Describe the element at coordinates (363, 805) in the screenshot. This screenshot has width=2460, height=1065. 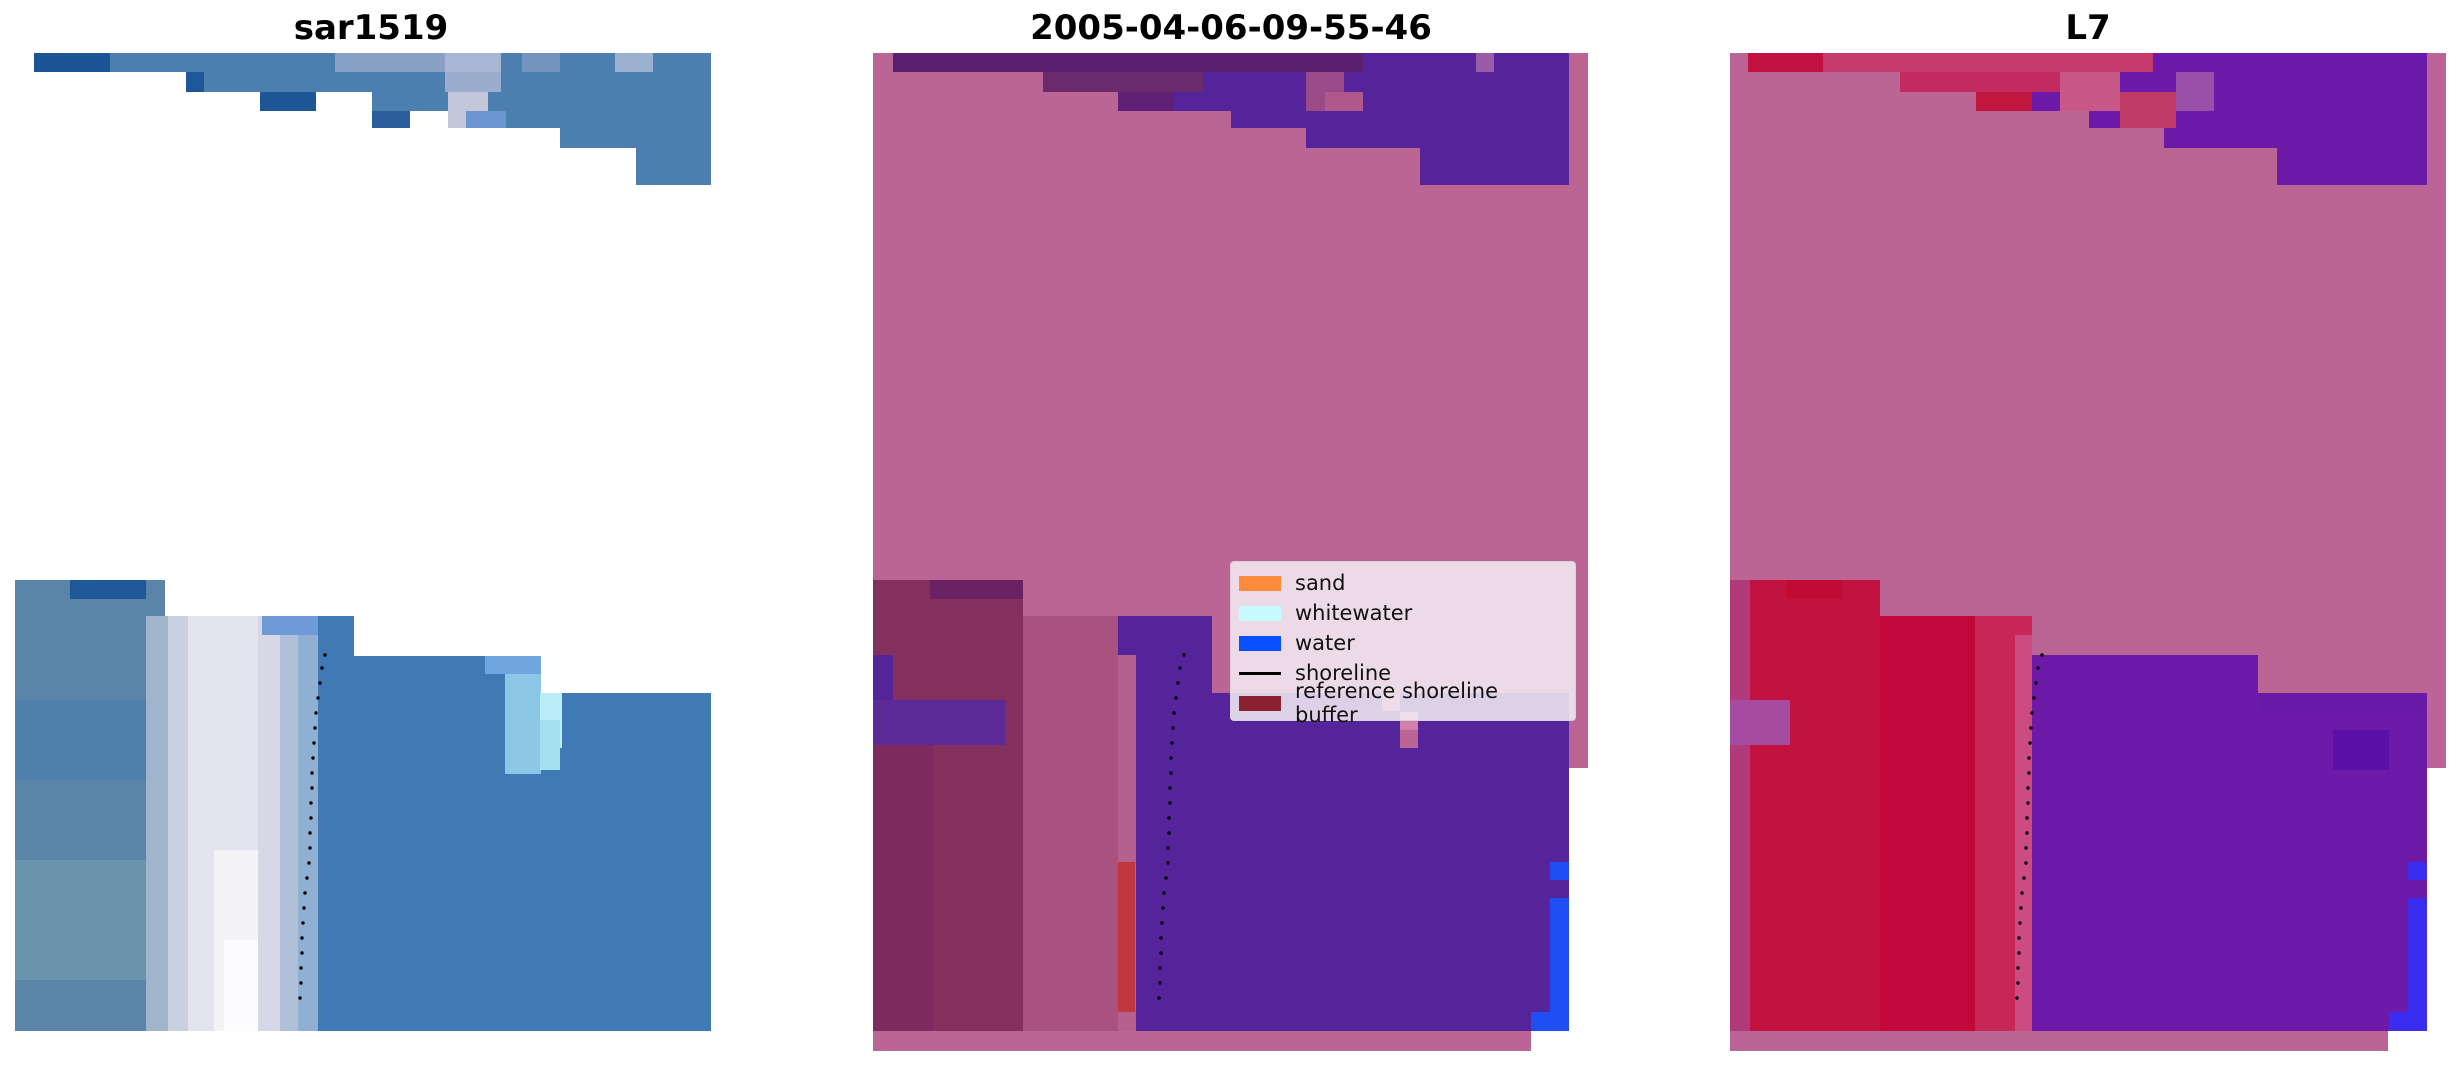
I see `rgb-image-bottom-block` at that location.